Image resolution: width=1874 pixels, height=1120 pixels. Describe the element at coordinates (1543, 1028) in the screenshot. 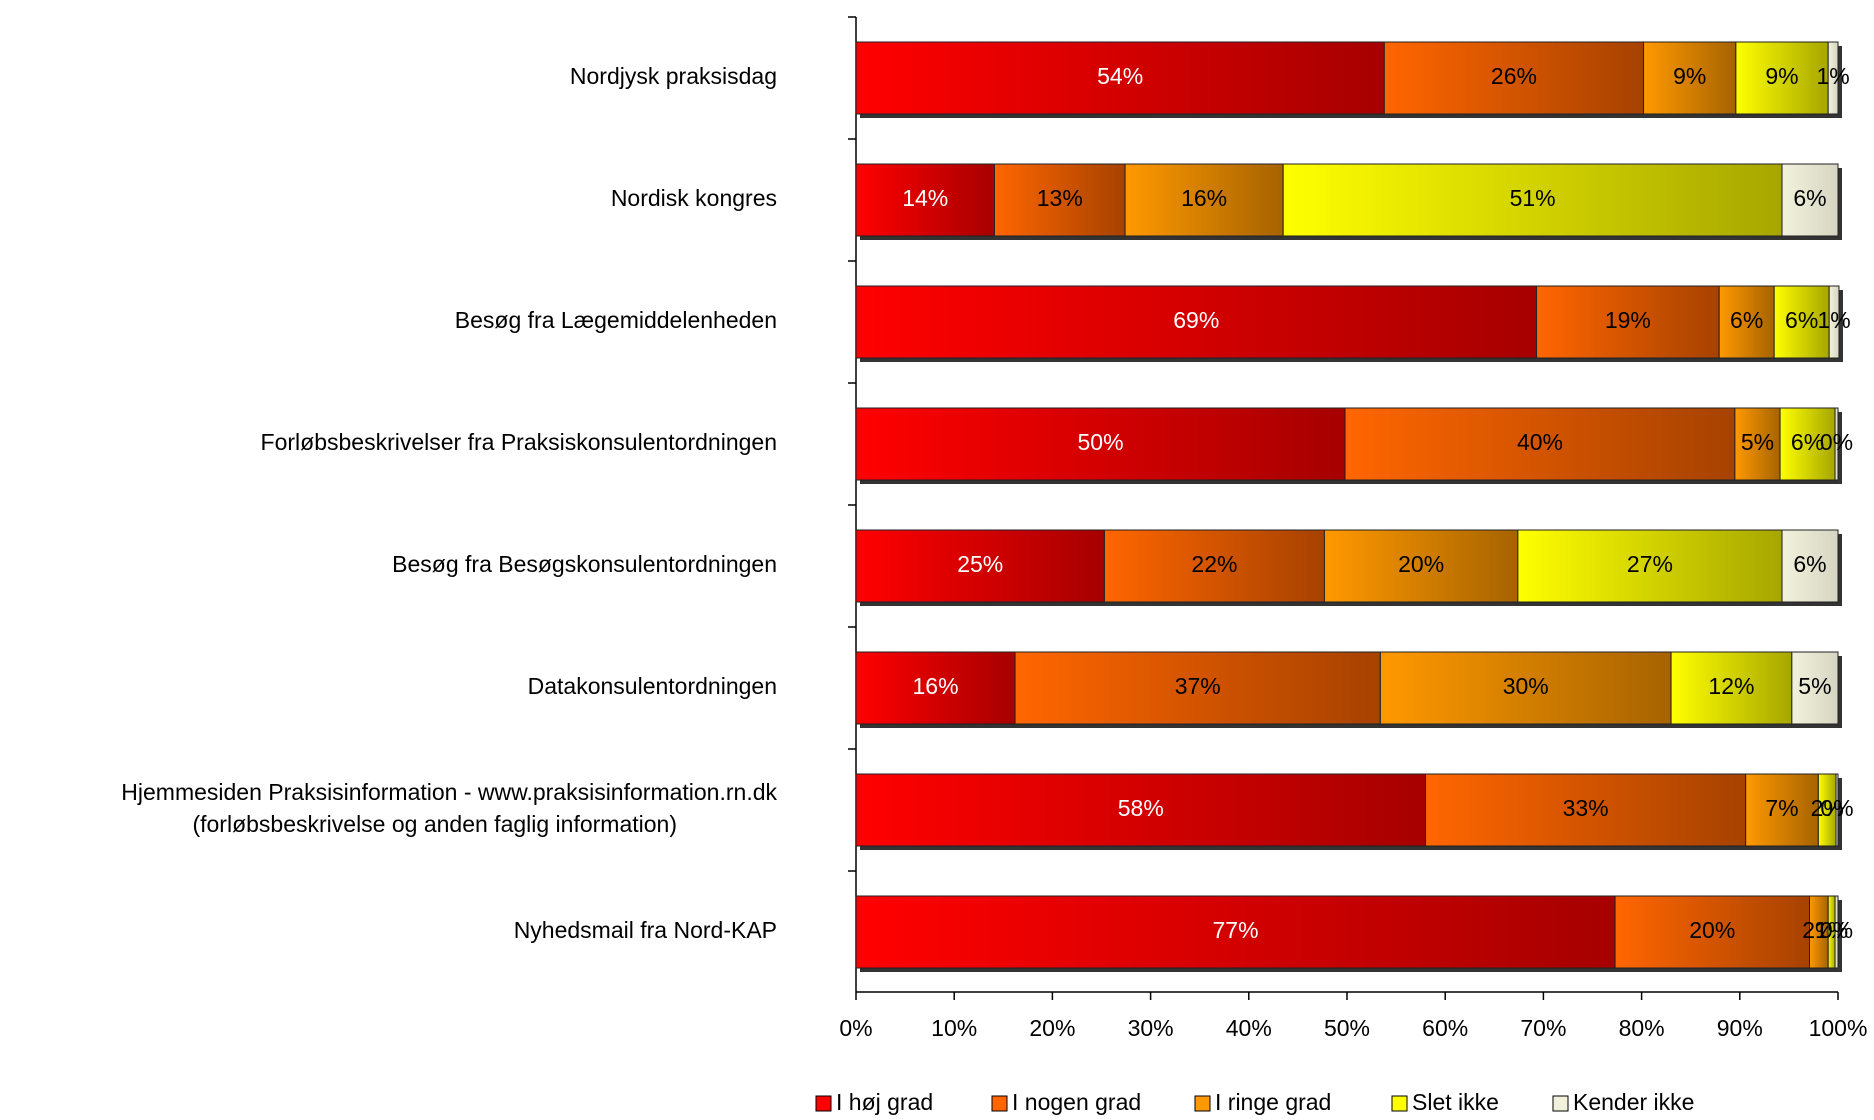

I see `x-tick-label: 70%` at that location.